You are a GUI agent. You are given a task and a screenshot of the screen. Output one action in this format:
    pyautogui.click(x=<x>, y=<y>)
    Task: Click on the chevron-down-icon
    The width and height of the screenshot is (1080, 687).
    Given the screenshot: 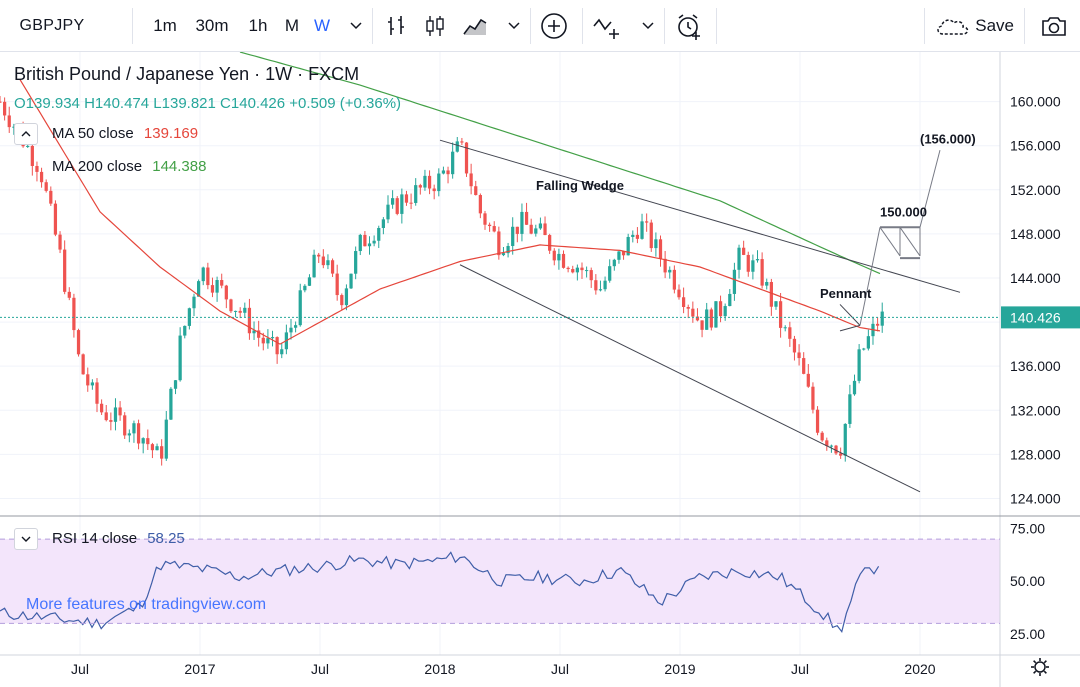 What is the action you would take?
    pyautogui.click(x=648, y=26)
    